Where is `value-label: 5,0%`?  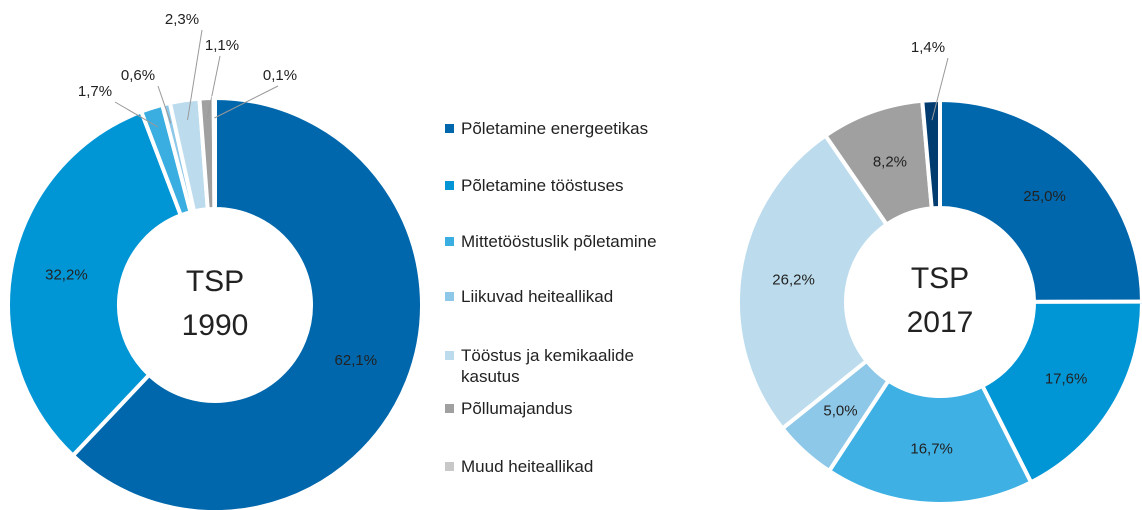
value-label: 5,0% is located at coordinates (840, 411).